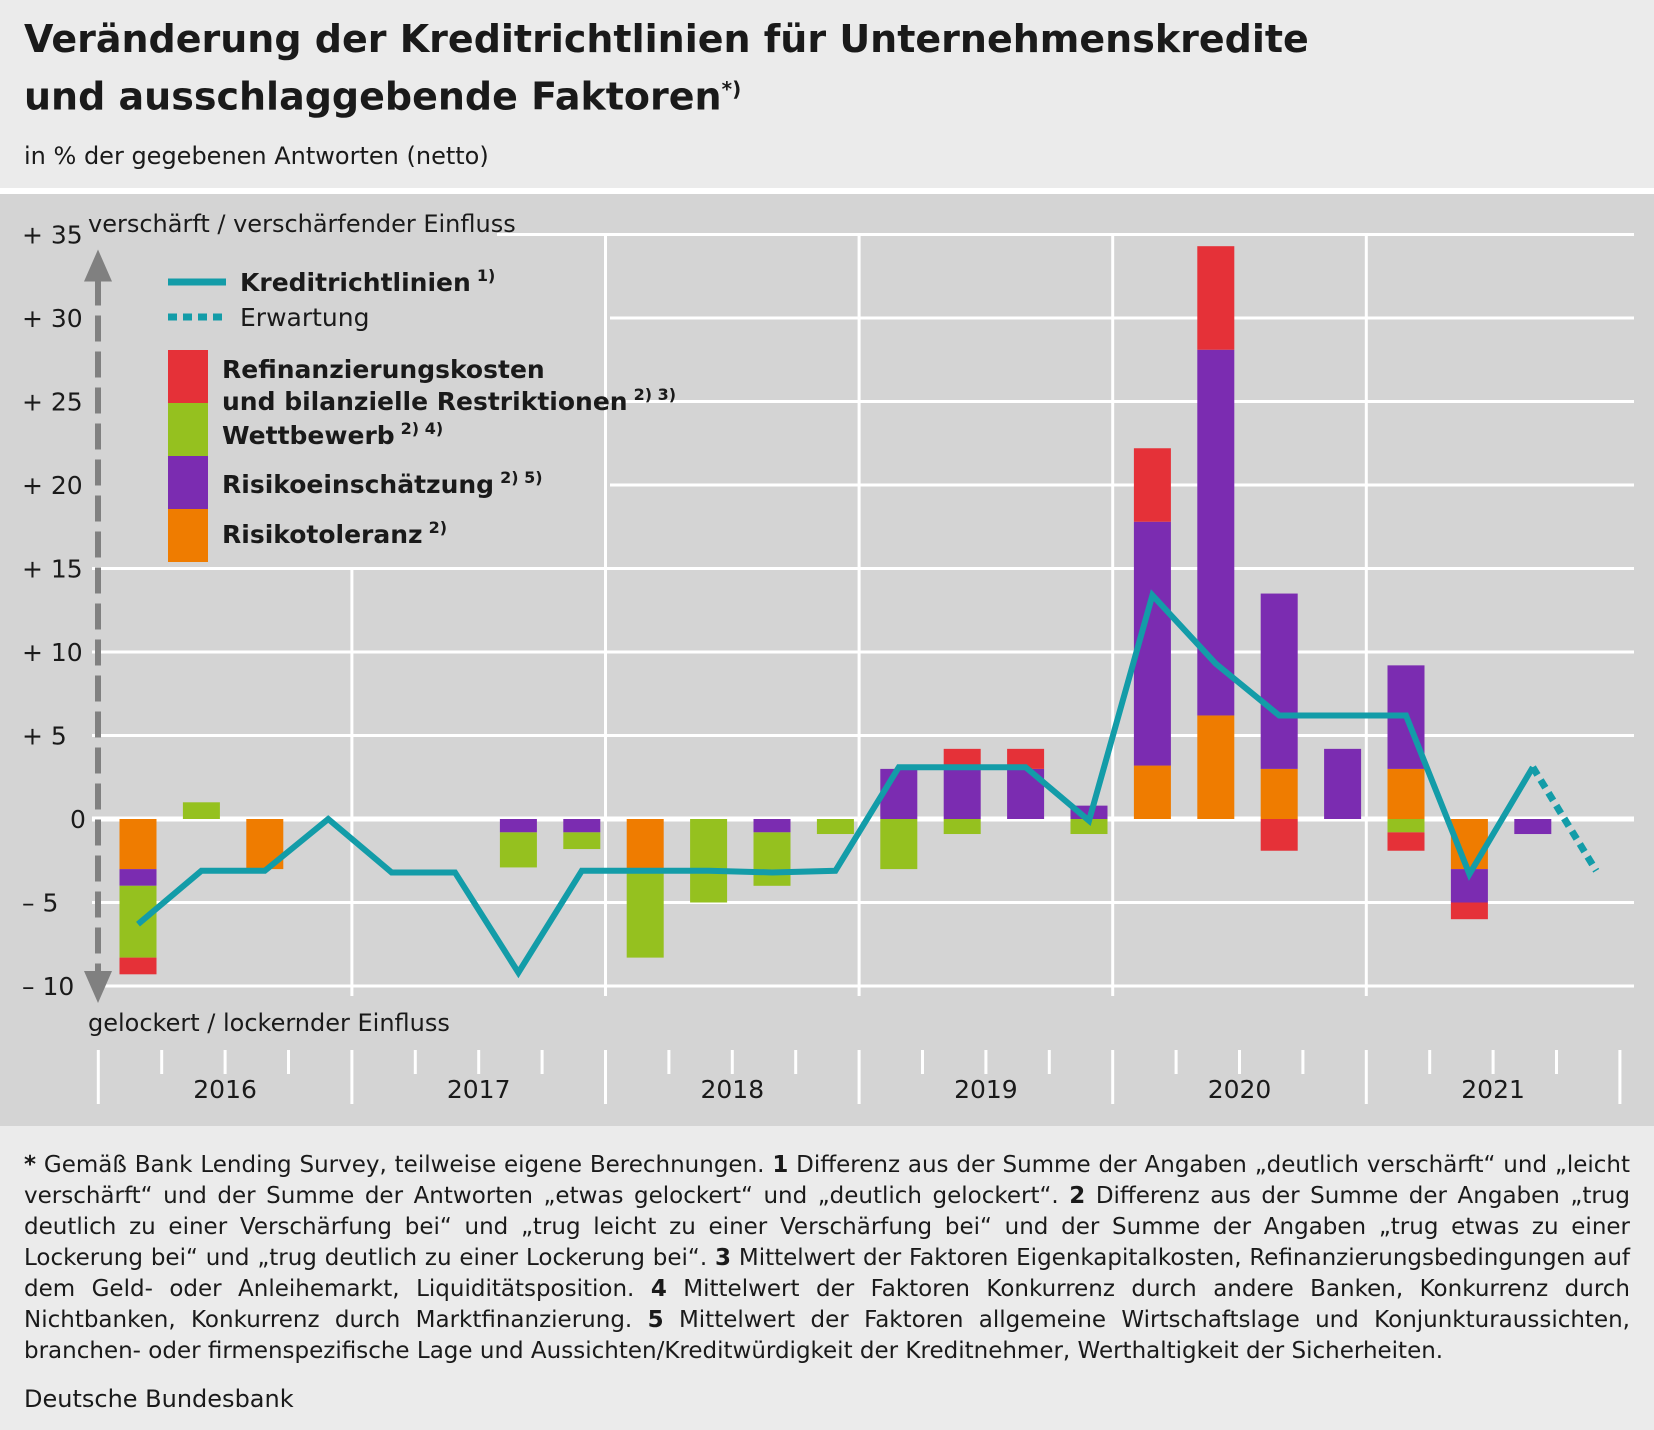  What do you see at coordinates (225, 1089) in the screenshot?
I see `x-tick-label: 2016` at bounding box center [225, 1089].